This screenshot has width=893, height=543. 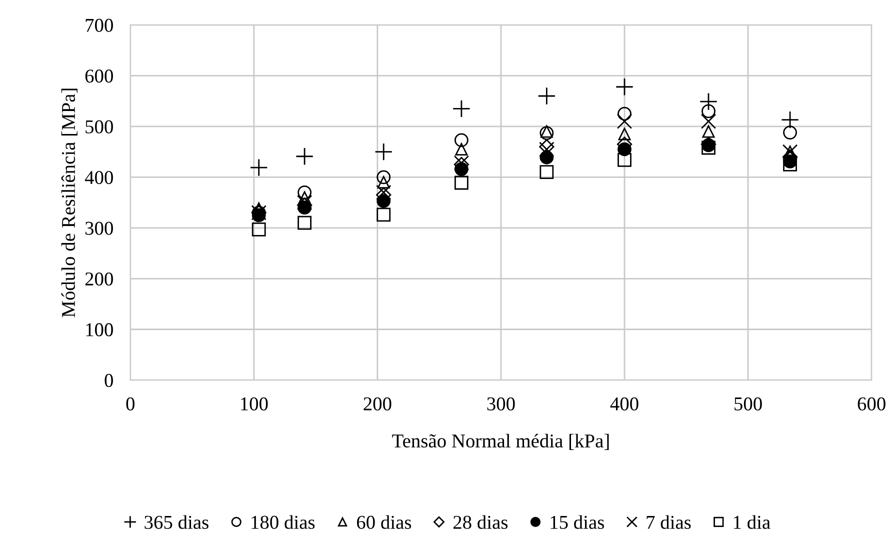 What do you see at coordinates (130, 403) in the screenshot?
I see `x-tick-label: 0` at bounding box center [130, 403].